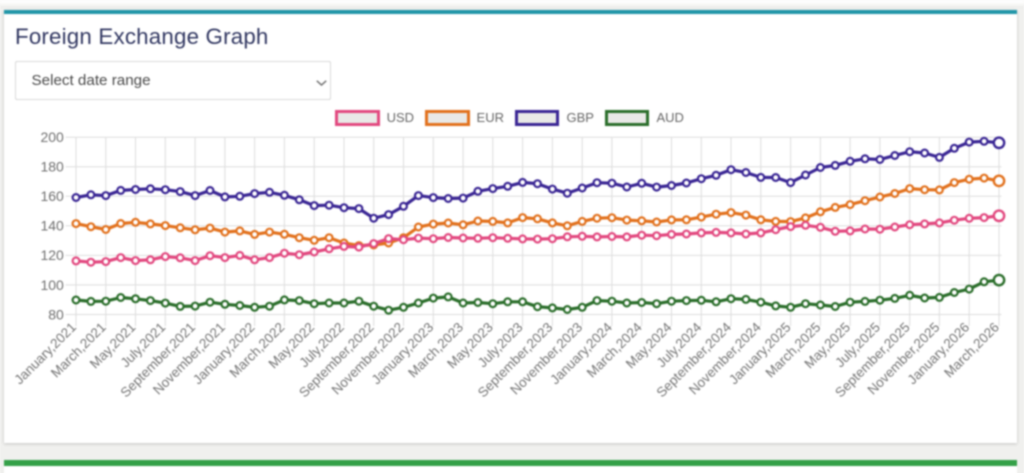 This screenshot has width=1024, height=473. What do you see at coordinates (52, 255) in the screenshot?
I see `svg-text: 120` at bounding box center [52, 255].